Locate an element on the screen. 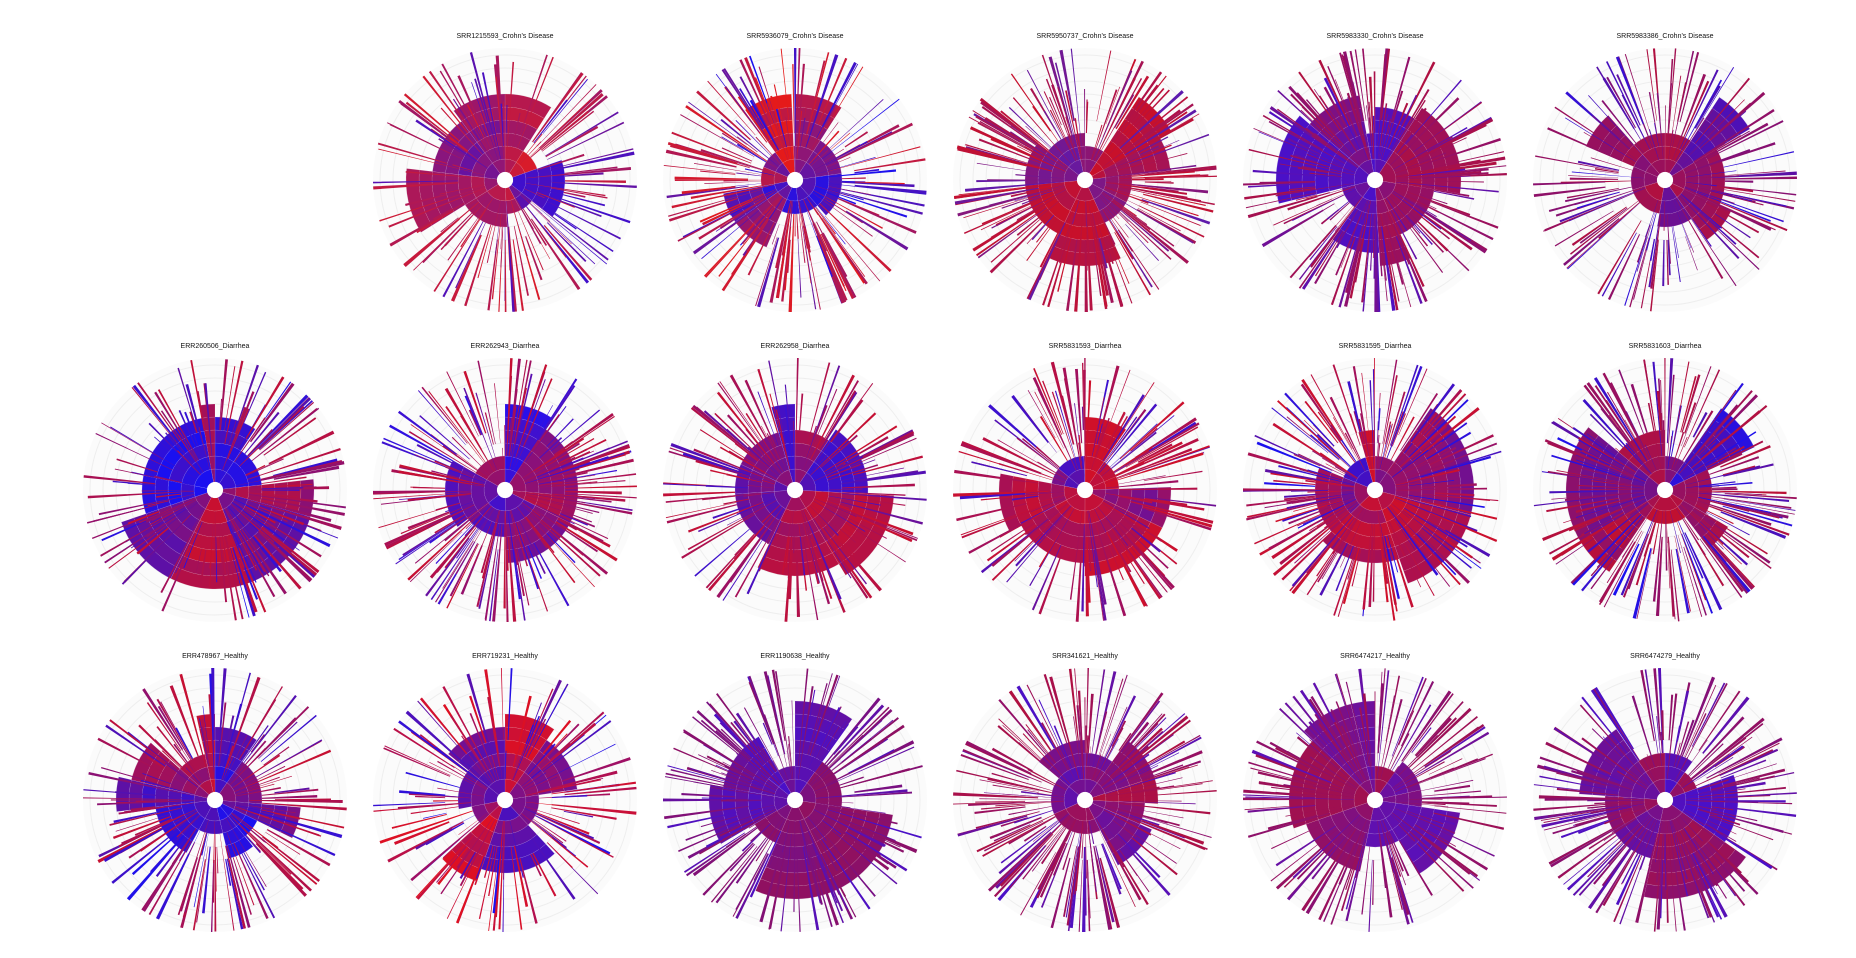  sunburst-title: ERR719231_Healthy is located at coordinates (505, 656).